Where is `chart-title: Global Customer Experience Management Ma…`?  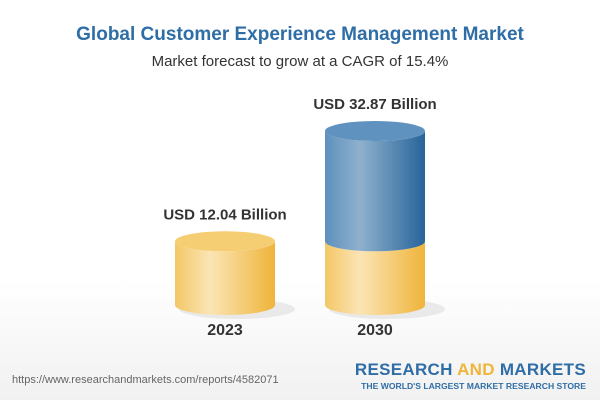
chart-title: Global Customer Experience Management Ma… is located at coordinates (300, 34).